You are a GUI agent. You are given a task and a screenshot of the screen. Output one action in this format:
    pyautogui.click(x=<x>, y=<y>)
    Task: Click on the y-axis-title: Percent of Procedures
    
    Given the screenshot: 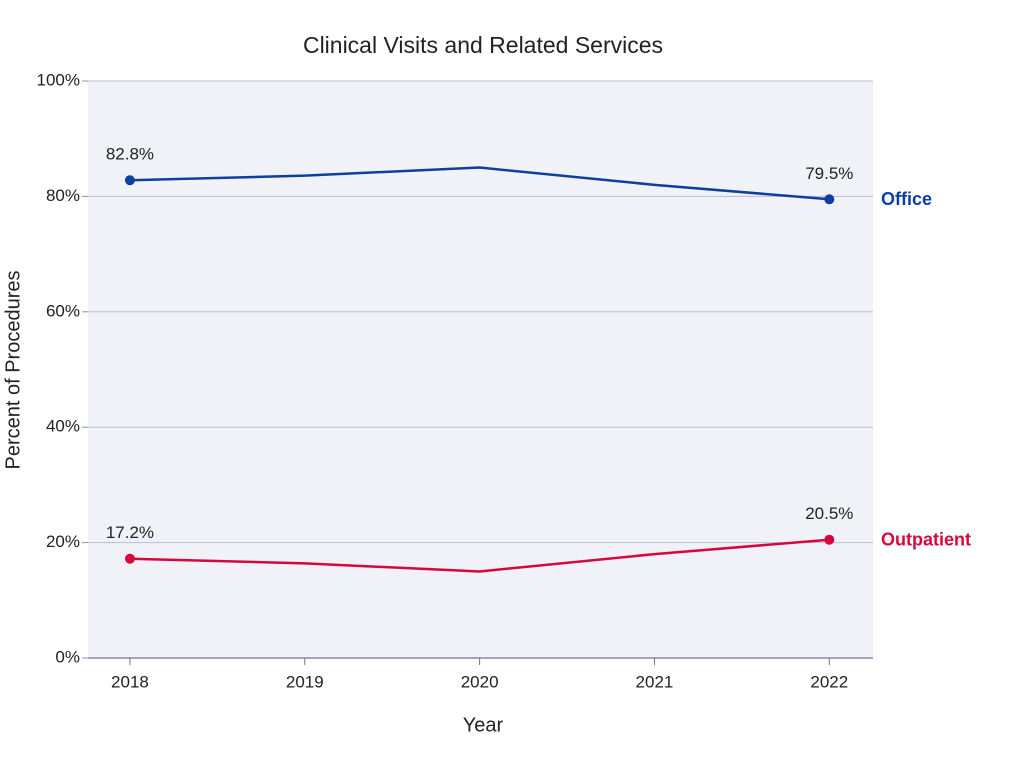 What is the action you would take?
    pyautogui.click(x=13, y=370)
    